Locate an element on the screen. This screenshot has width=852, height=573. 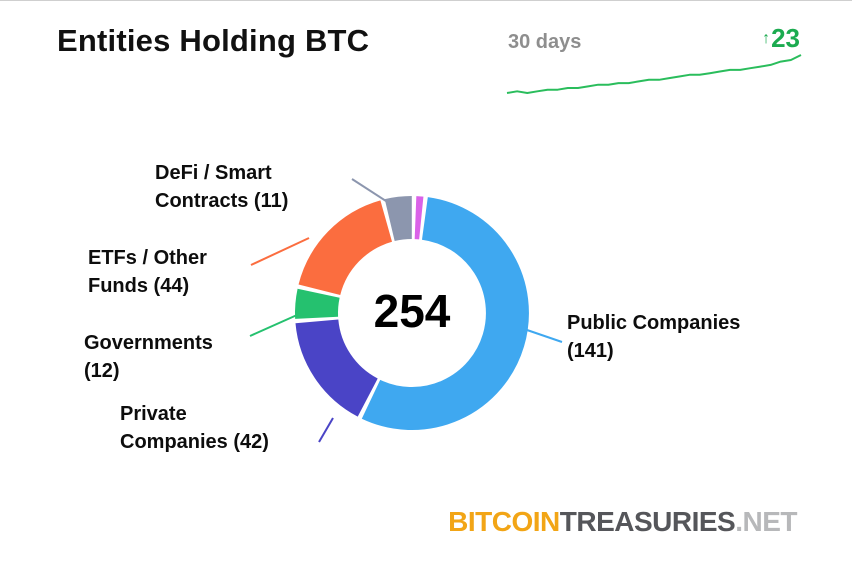
sparkline-path is located at coordinates (654, 74).